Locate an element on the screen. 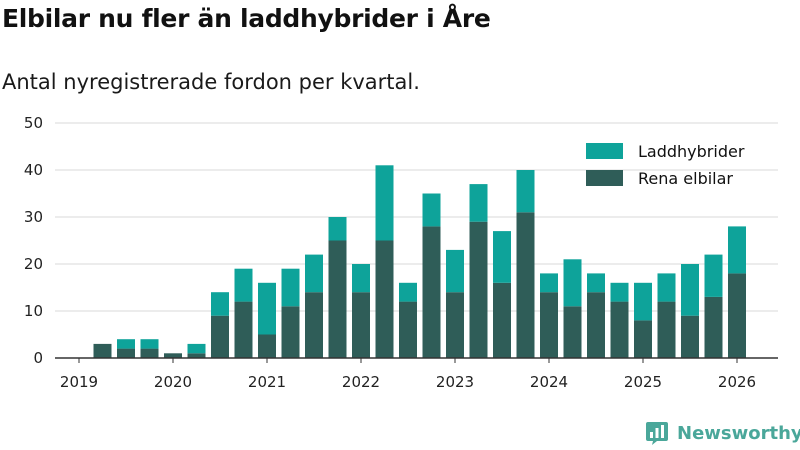 This screenshot has height=450, width=800. x-tick-label: 2026 is located at coordinates (737, 382).